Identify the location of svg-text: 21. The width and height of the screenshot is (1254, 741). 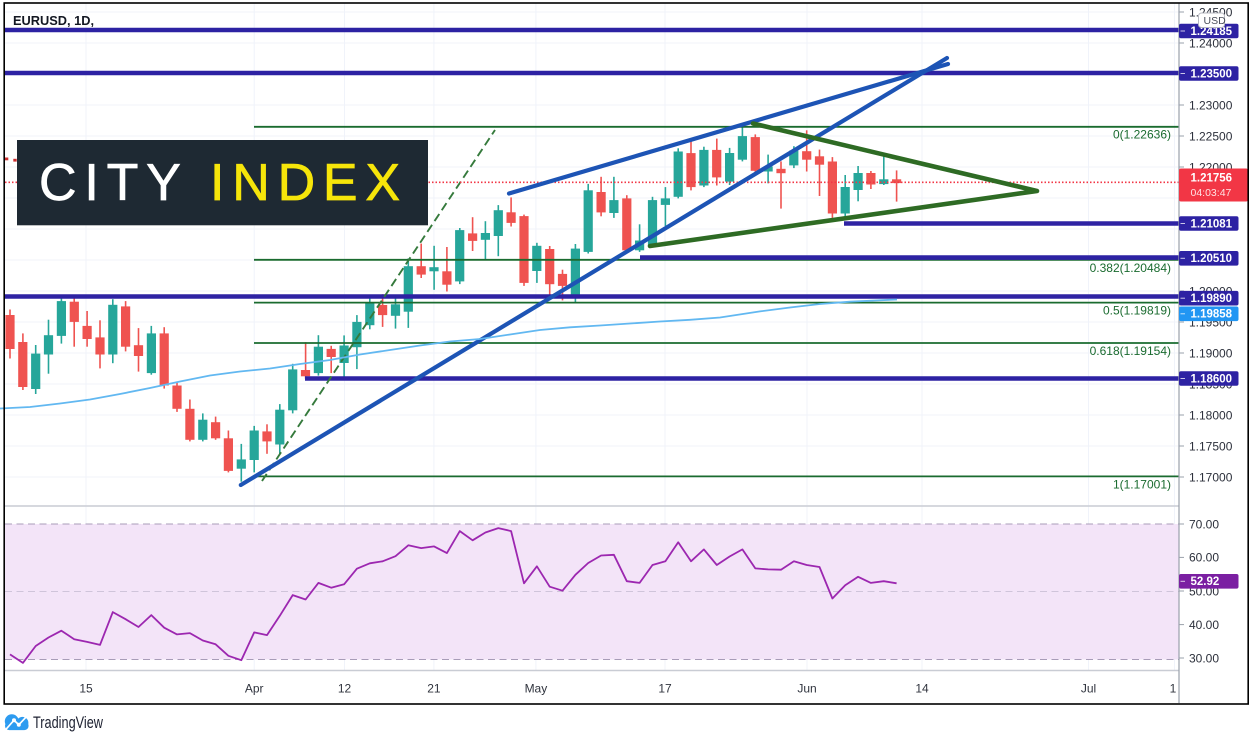
(434, 689).